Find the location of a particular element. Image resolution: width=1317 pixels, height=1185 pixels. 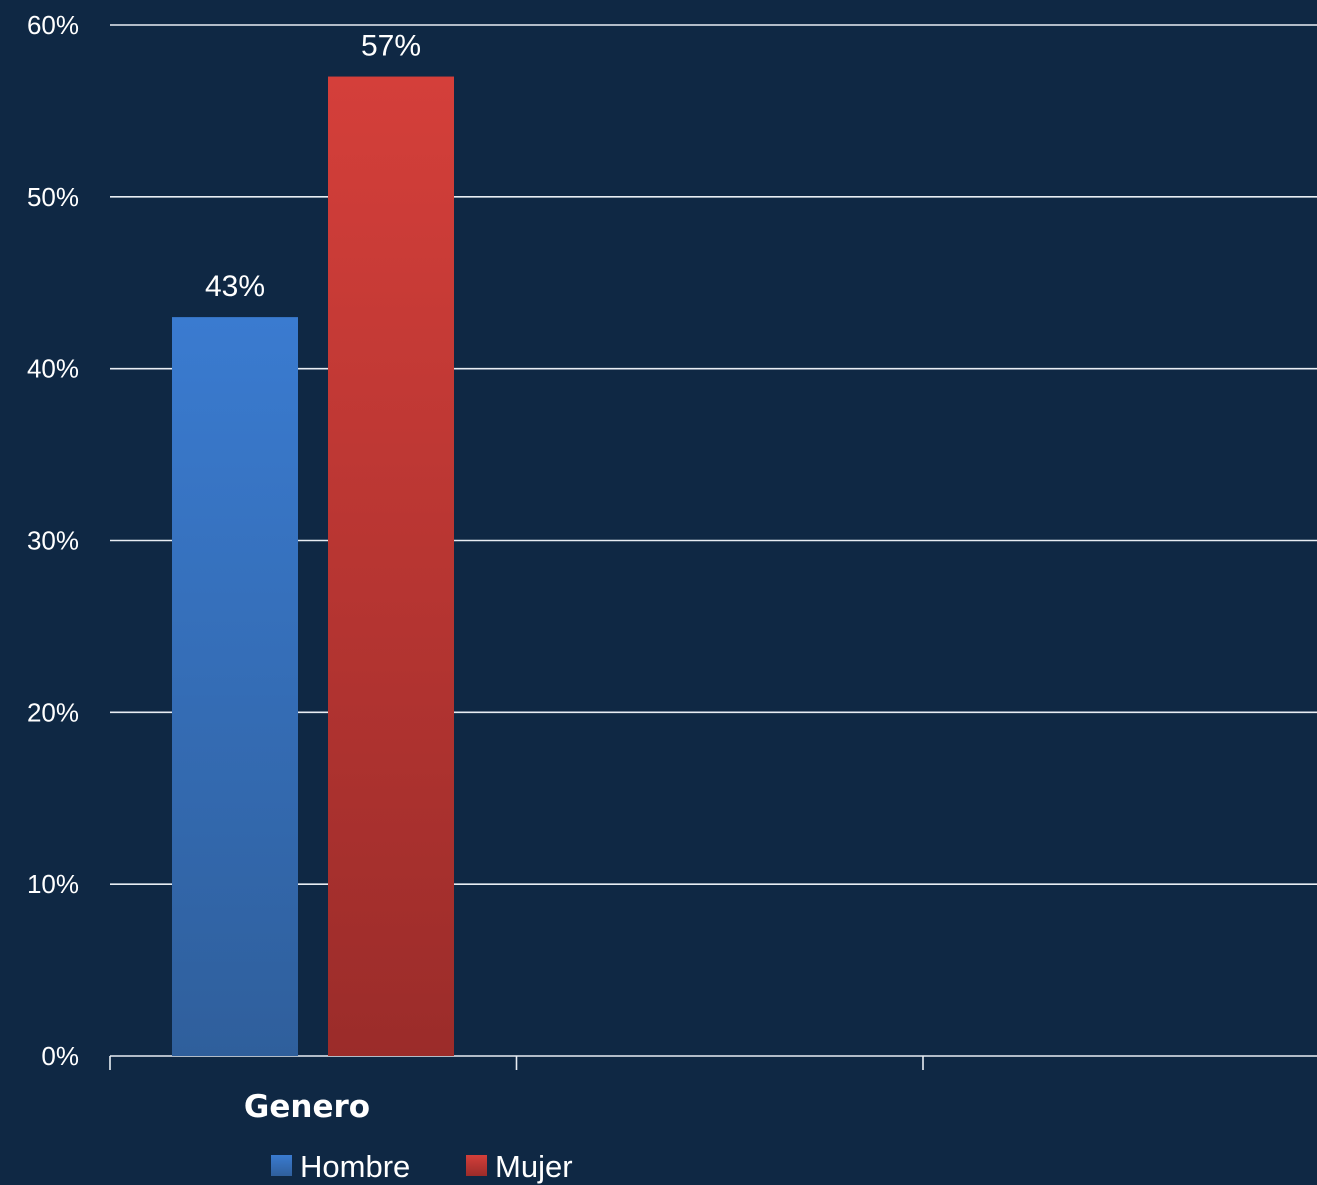

category-label: Genero is located at coordinates (307, 1107).